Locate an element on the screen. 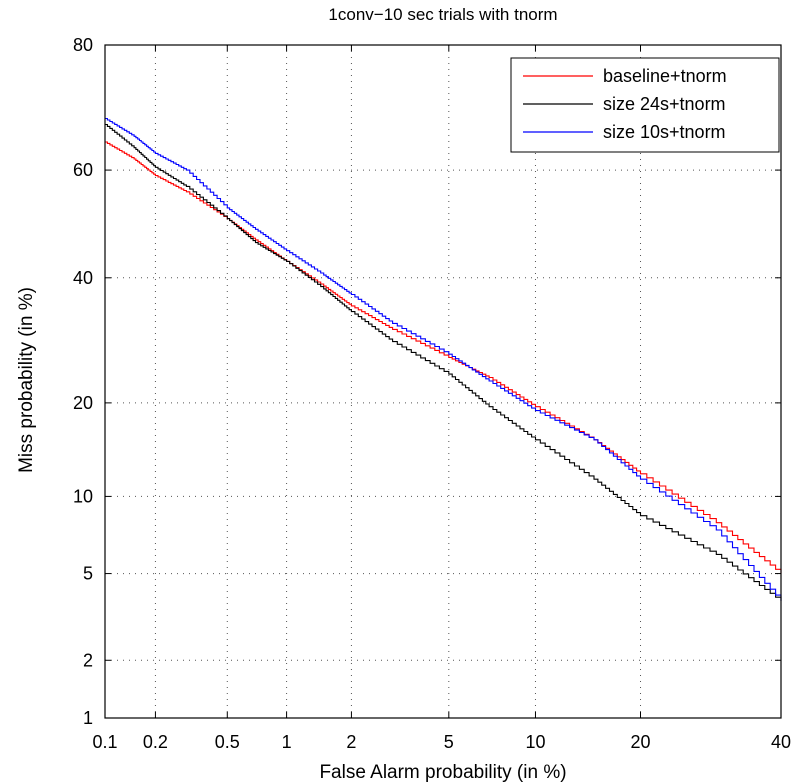 This screenshot has width=799, height=784. y-tick-label: 40 is located at coordinates (83, 278).